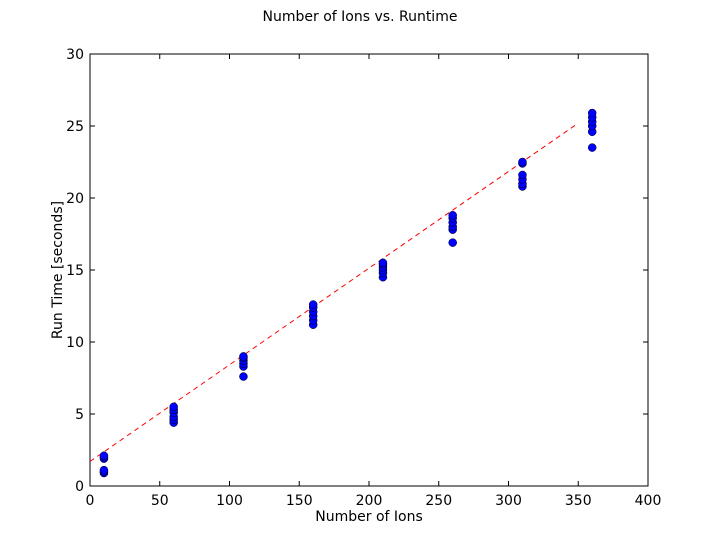 This screenshot has width=720, height=540. I want to click on y-tick-label: 15, so click(75, 271).